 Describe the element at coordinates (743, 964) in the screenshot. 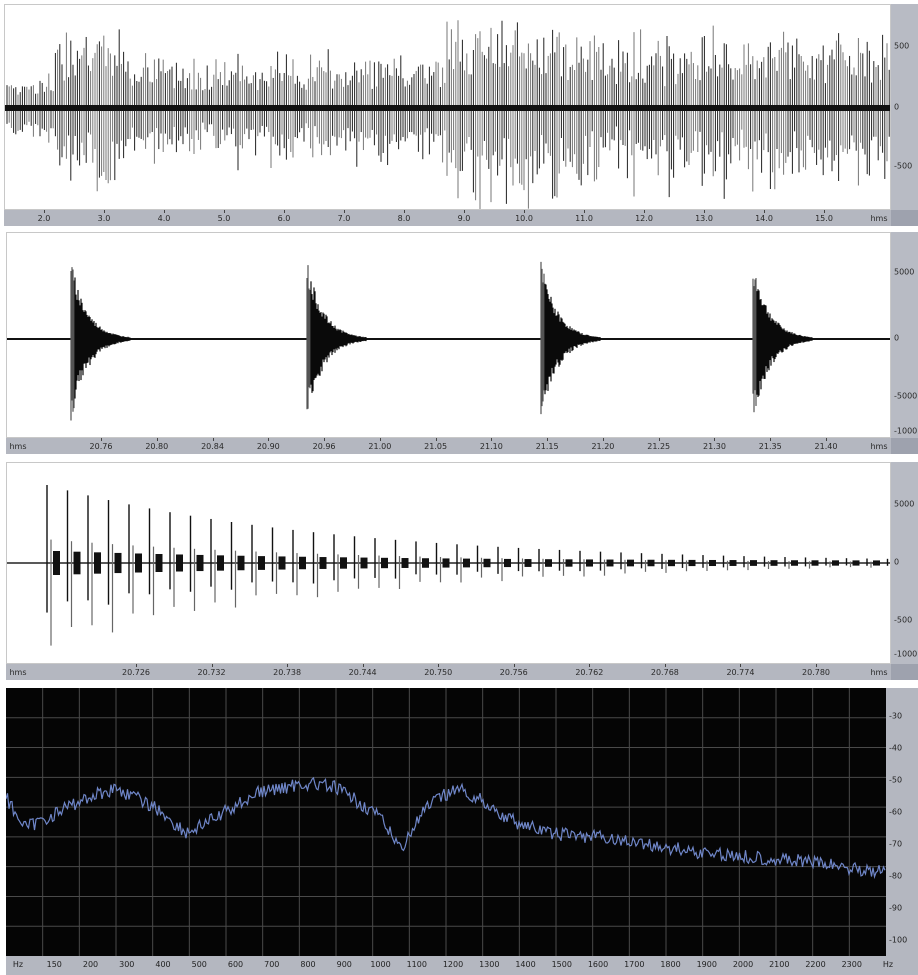

I see `spectrum-frequency-label: 2000` at that location.